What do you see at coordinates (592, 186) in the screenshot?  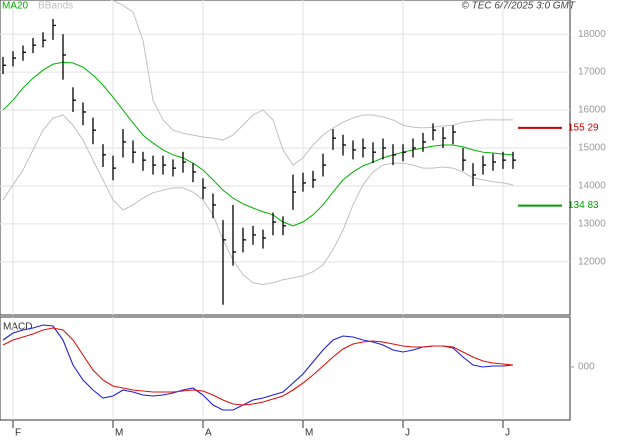 I see `y-tick-label: 14000` at bounding box center [592, 186].